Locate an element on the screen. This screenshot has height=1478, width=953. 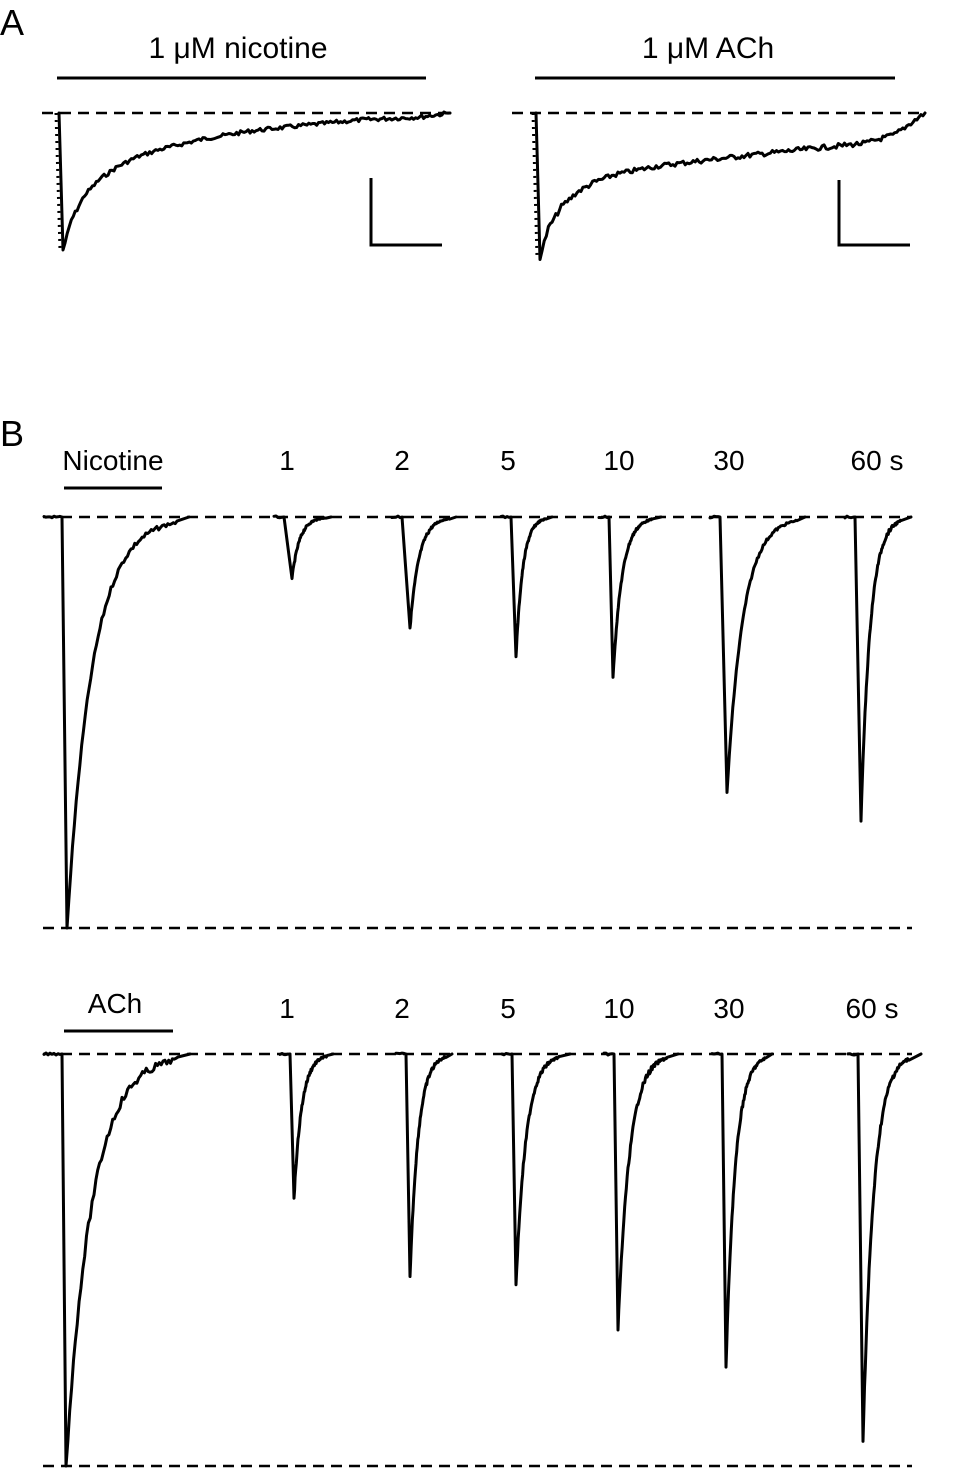
nicotine-interval-label: 60 s is located at coordinates (877, 460).